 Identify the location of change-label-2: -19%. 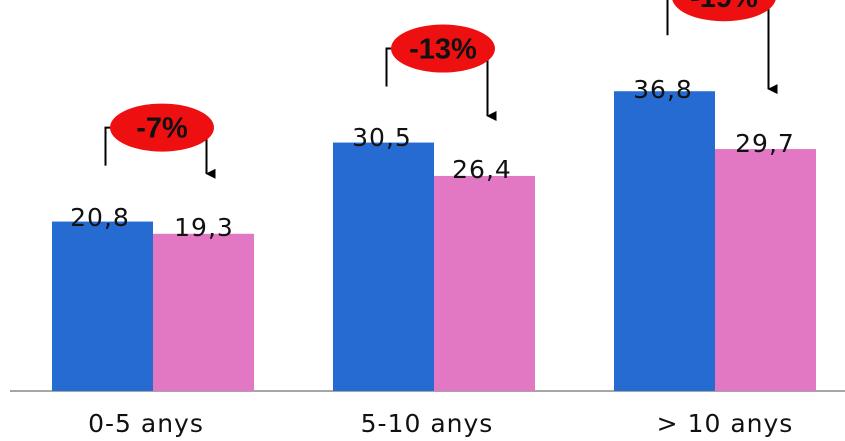
(724, 7).